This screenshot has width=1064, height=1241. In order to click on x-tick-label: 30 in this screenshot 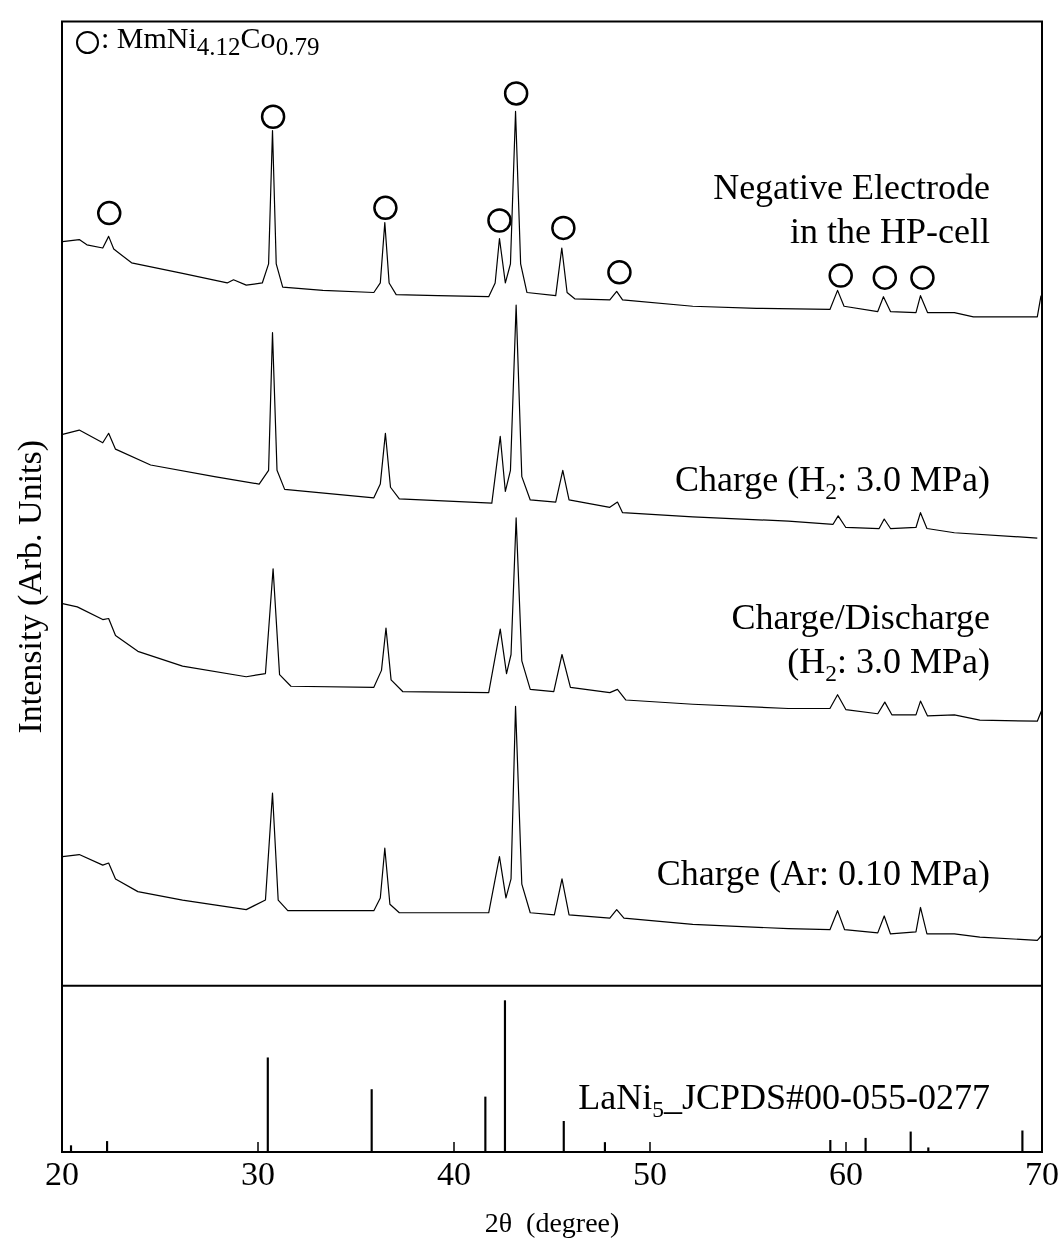, I will do `click(258, 1174)`.